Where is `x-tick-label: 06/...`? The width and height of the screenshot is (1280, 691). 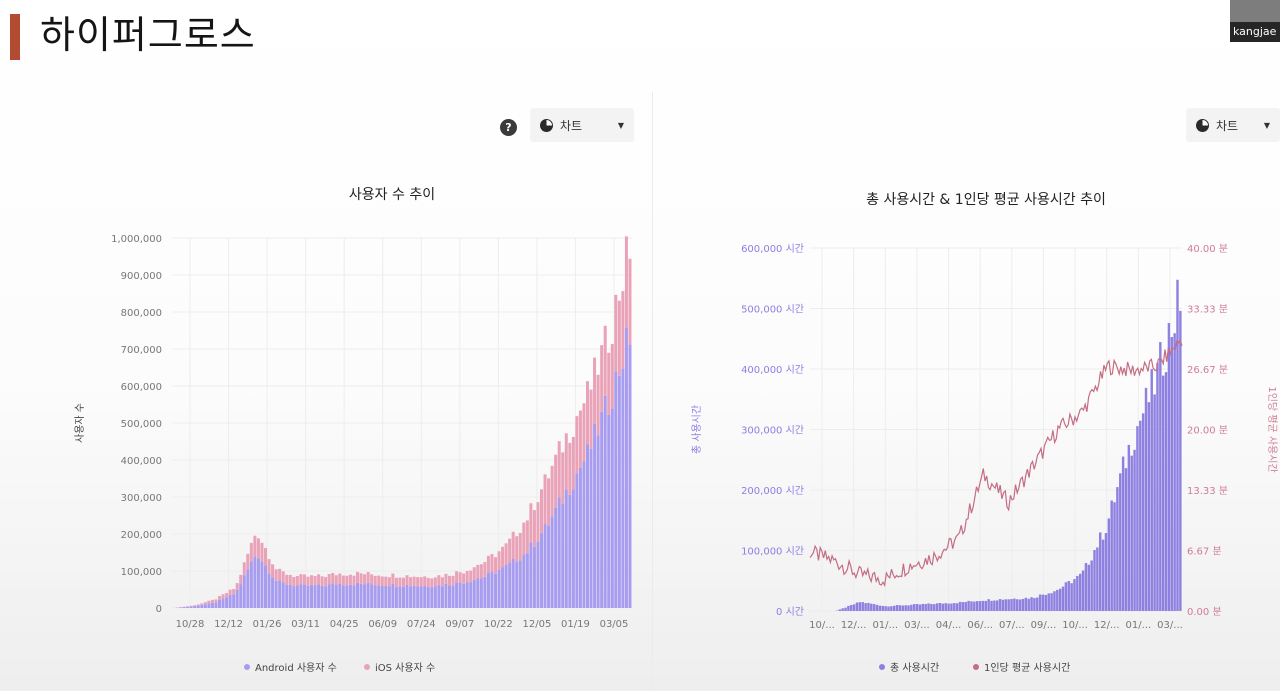 x-tick-label: 06/... is located at coordinates (980, 625).